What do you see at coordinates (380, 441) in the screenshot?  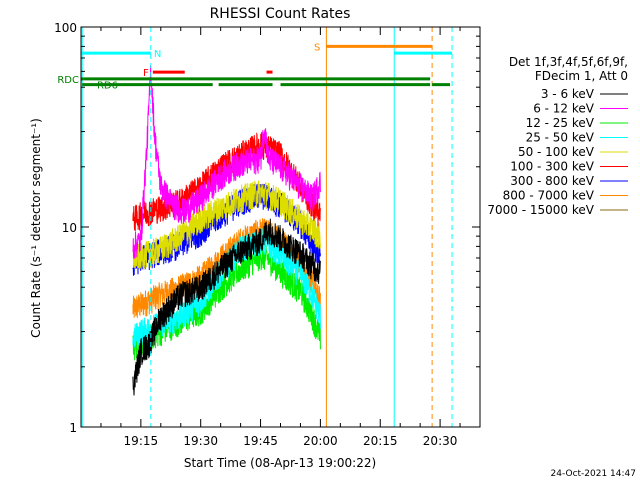 I see `x-tick-label-4: 20:15` at bounding box center [380, 441].